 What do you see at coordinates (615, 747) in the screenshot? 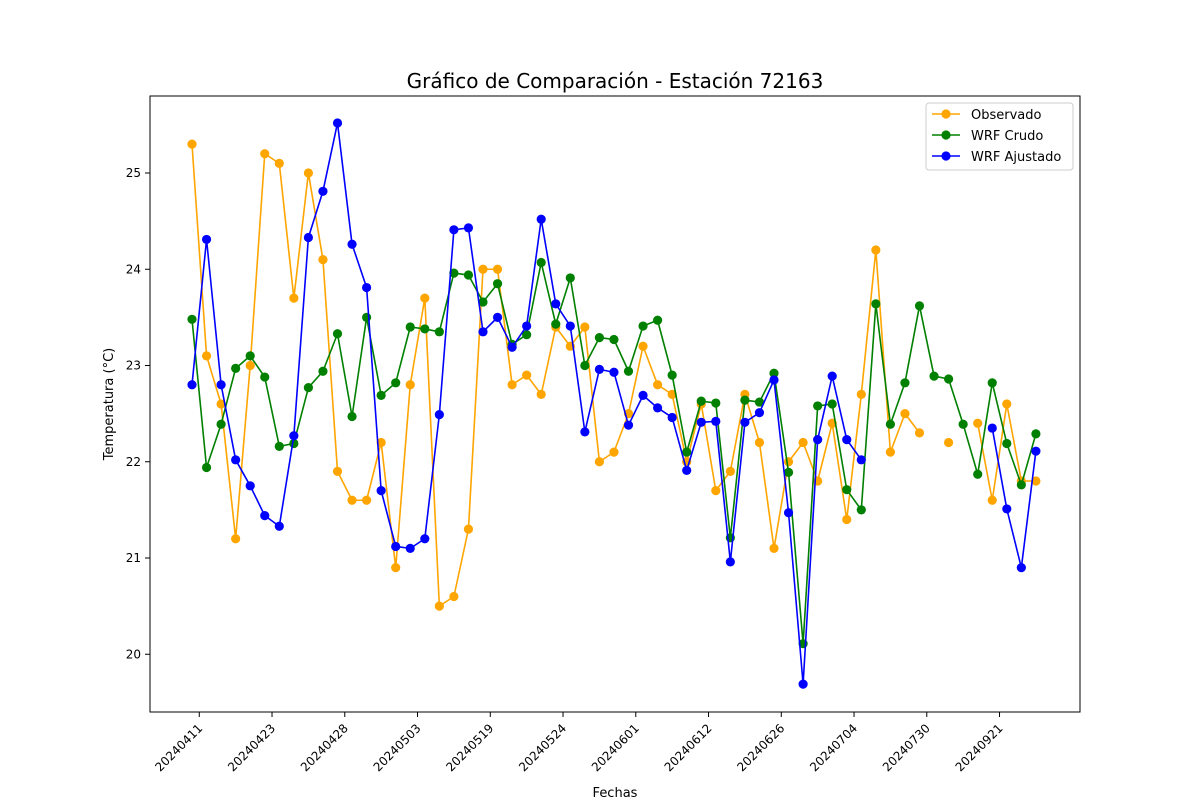
I see `x-tick-label: 20240601` at bounding box center [615, 747].